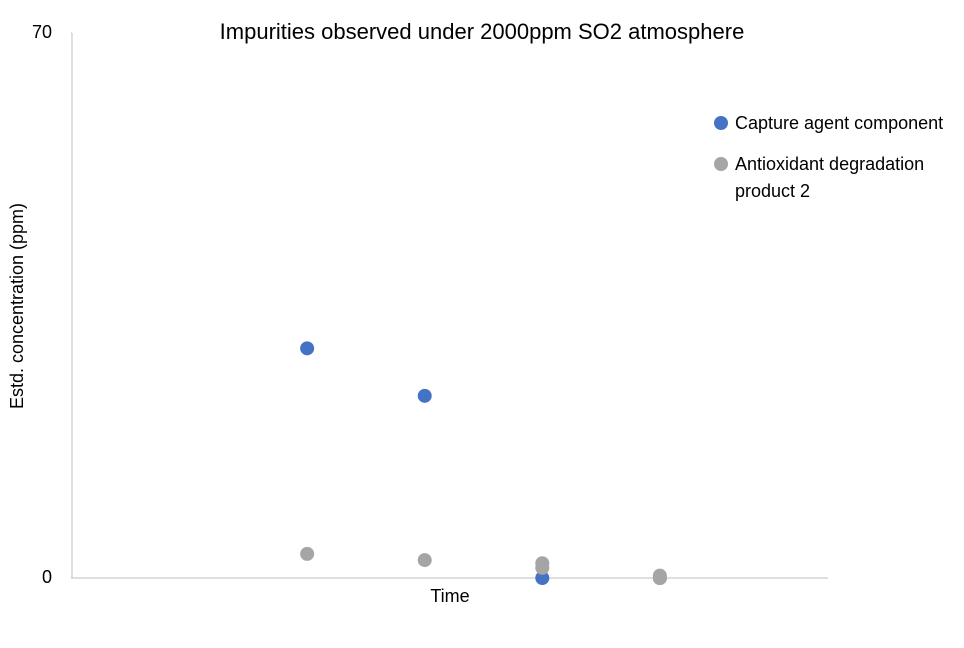 The image size is (964, 648). What do you see at coordinates (449, 596) in the screenshot?
I see `x-axis-label: Time` at bounding box center [449, 596].